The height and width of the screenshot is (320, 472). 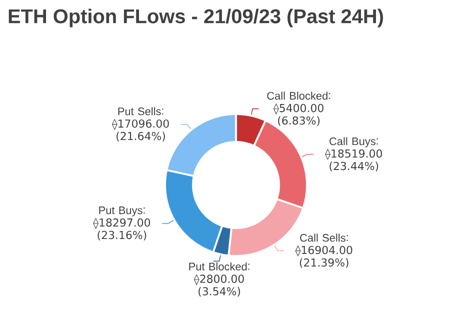 I want to click on data-label: ⟠2800.00 (3.54%), so click(x=219, y=285).